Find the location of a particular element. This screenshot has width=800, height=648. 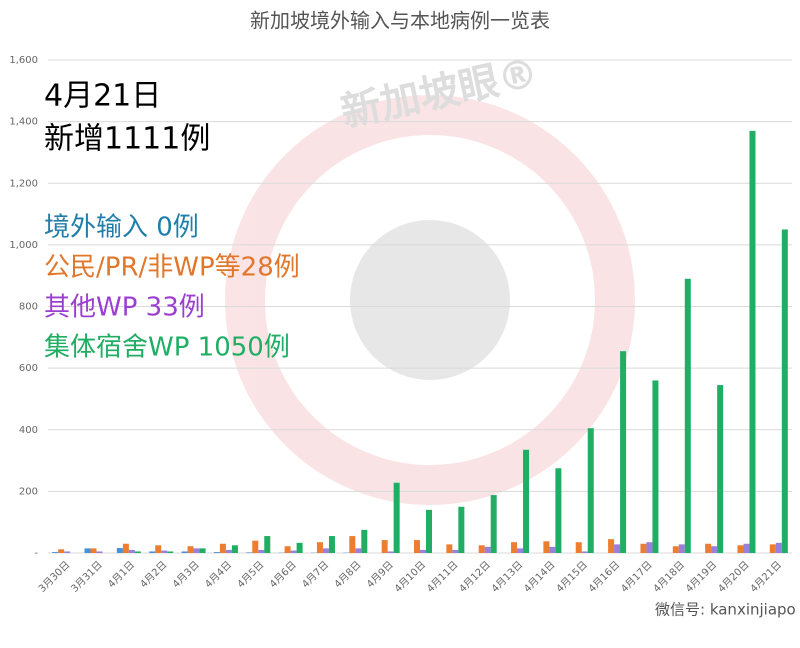

legend-label: 境外输入 0例 is located at coordinates (121, 228).